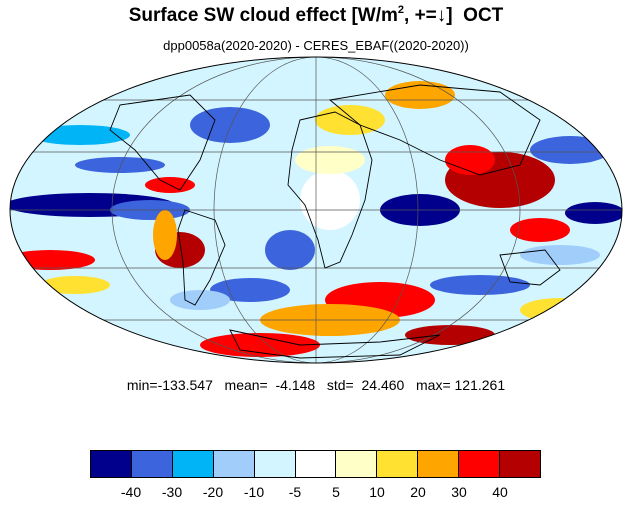 The image size is (632, 506). I want to click on colorbar-tick-label: -10, so click(254, 492).